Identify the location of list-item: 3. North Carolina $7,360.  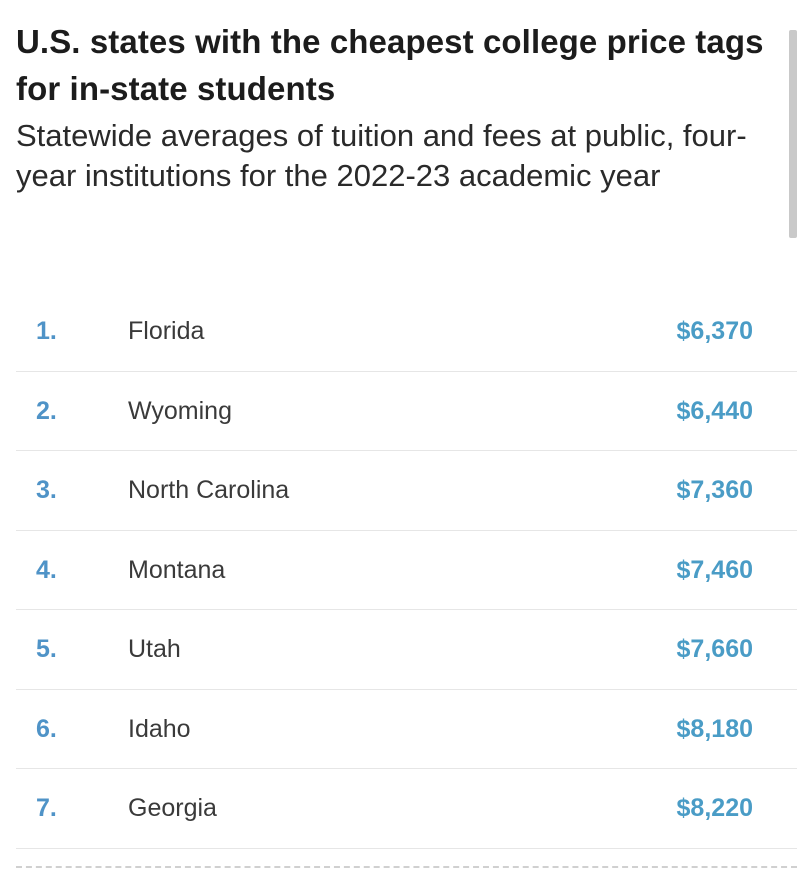
(406, 491).